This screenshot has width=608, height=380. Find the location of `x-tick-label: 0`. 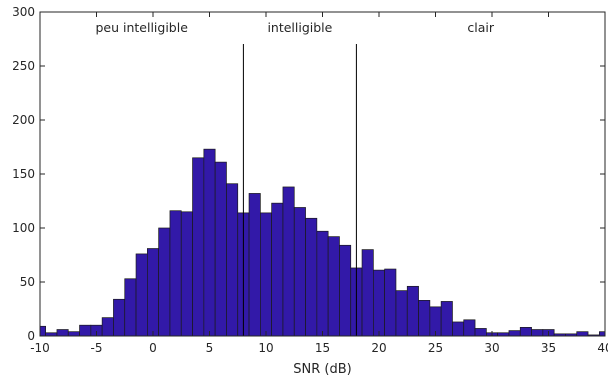

x-tick-label: 0 is located at coordinates (153, 348).